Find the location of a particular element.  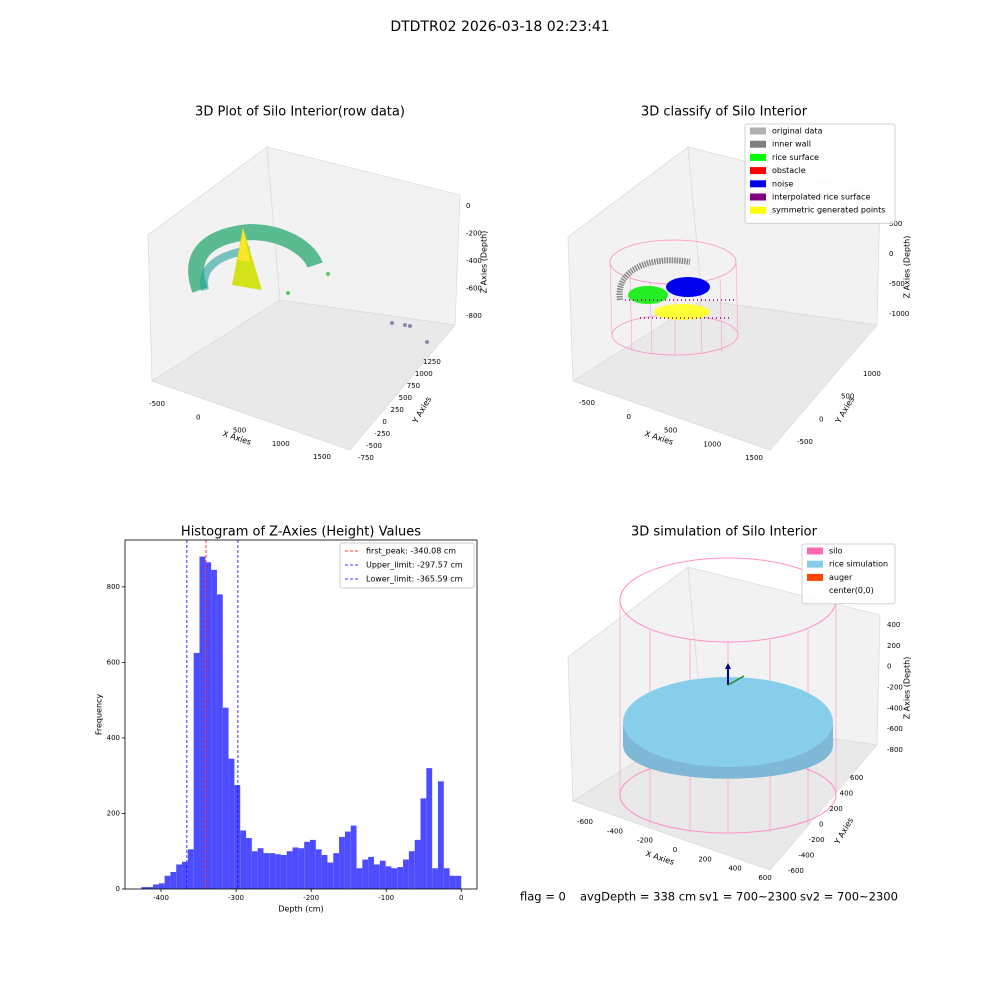

z-tick-label: 500 is located at coordinates (895, 224).